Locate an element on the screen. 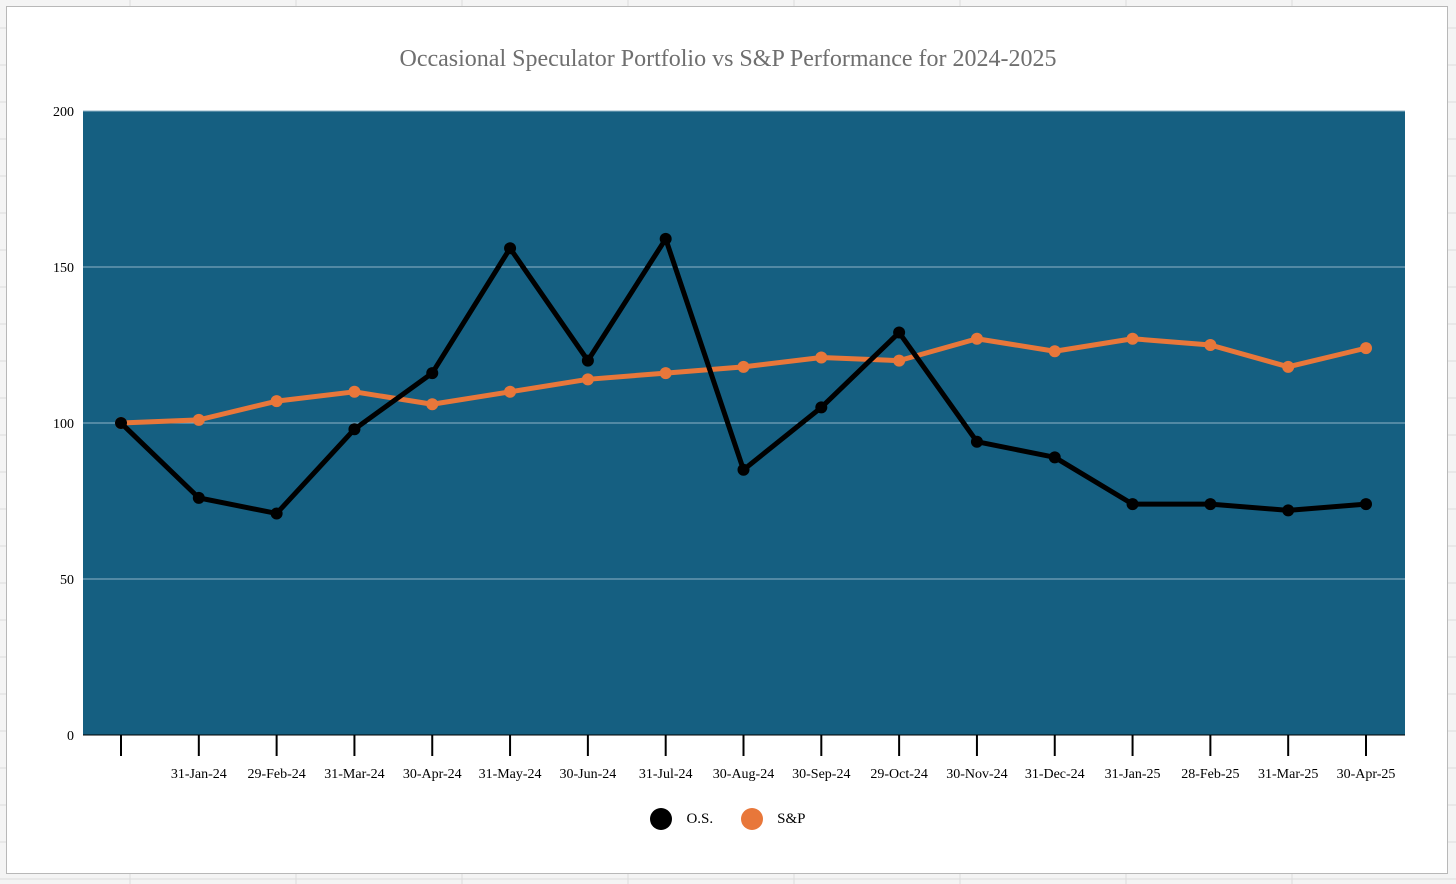 This screenshot has width=1456, height=884. legend-item-os: O.S. is located at coordinates (681, 819).